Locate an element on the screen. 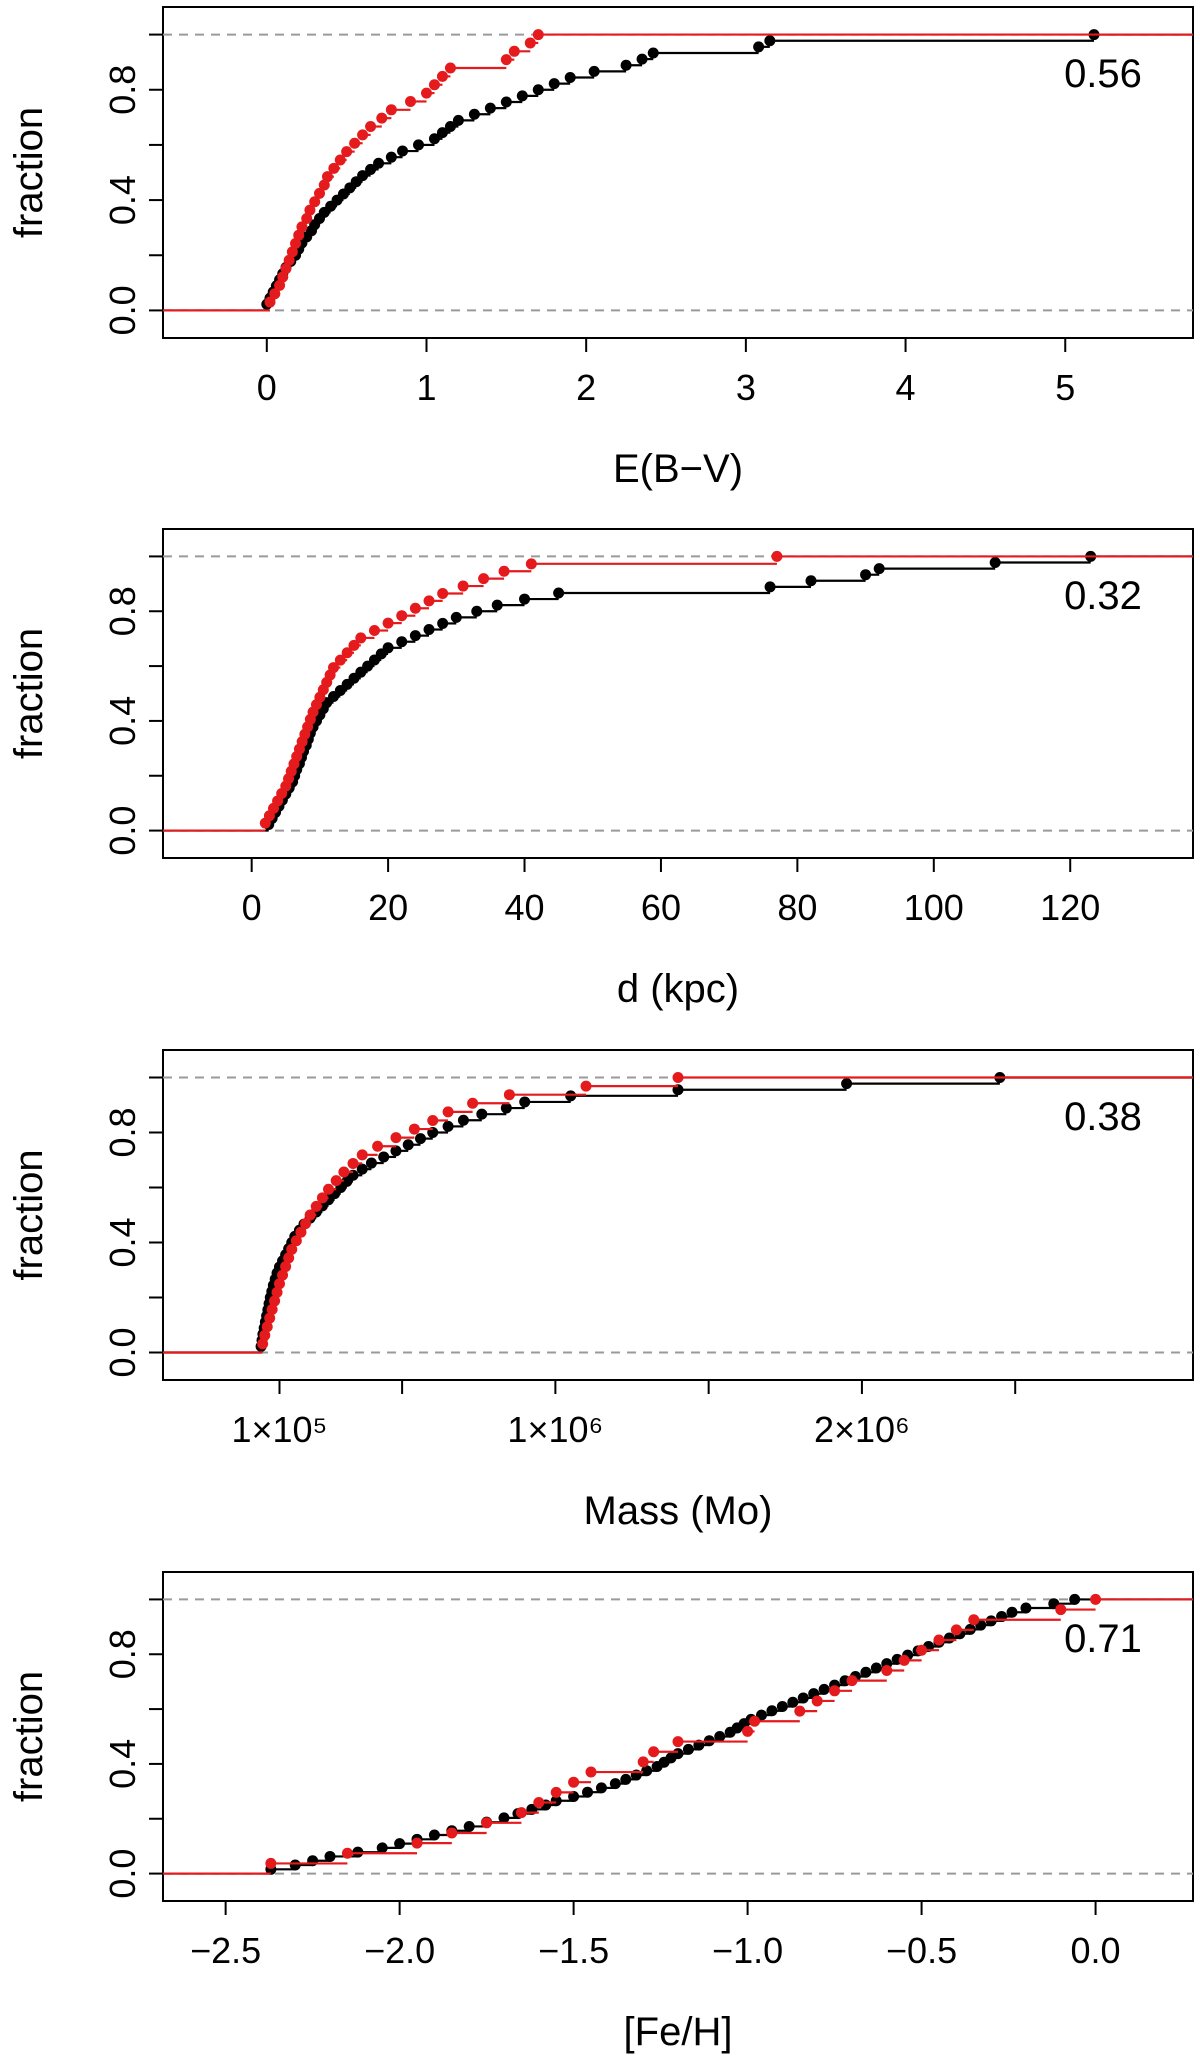 The image size is (1200, 2059). y-axis-label: fraction is located at coordinates (29, 1736).